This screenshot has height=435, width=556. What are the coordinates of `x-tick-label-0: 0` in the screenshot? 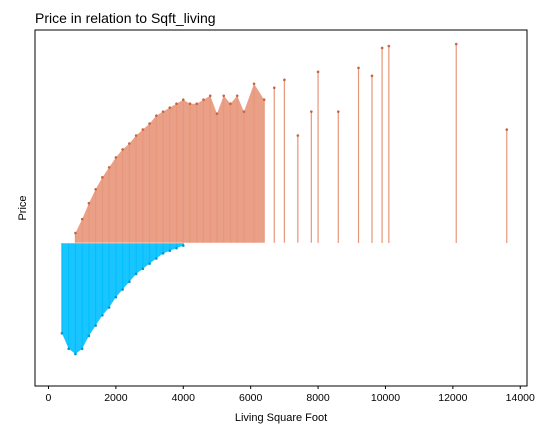 It's located at (49, 398).